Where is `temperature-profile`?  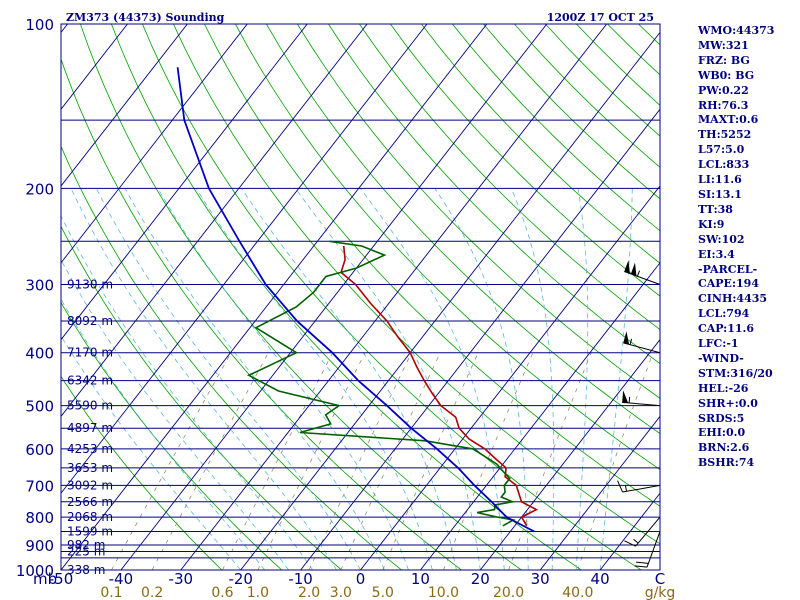
temperature-profile is located at coordinates (439, 386).